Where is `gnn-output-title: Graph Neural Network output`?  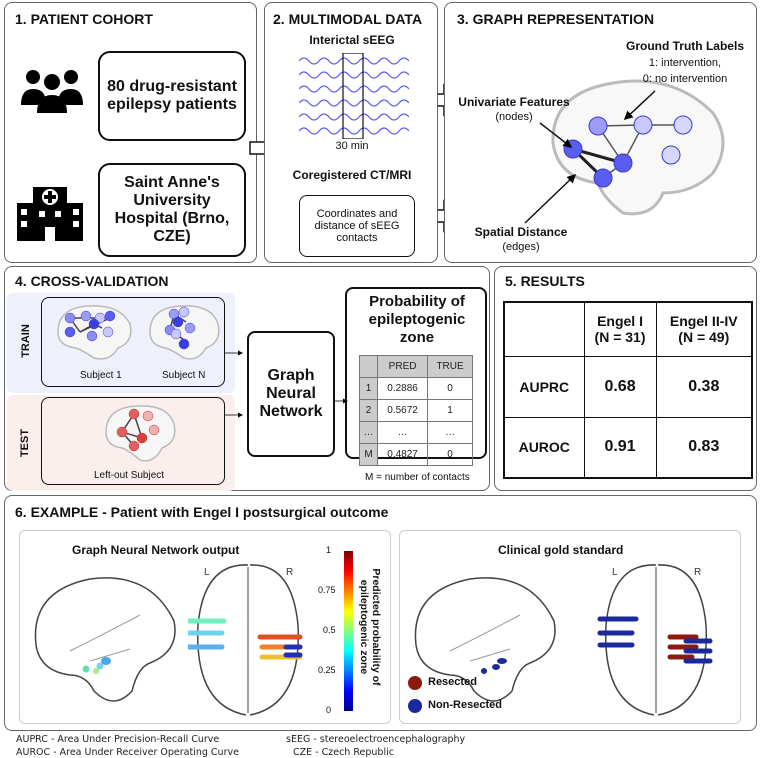
gnn-output-title: Graph Neural Network output is located at coordinates (156, 550).